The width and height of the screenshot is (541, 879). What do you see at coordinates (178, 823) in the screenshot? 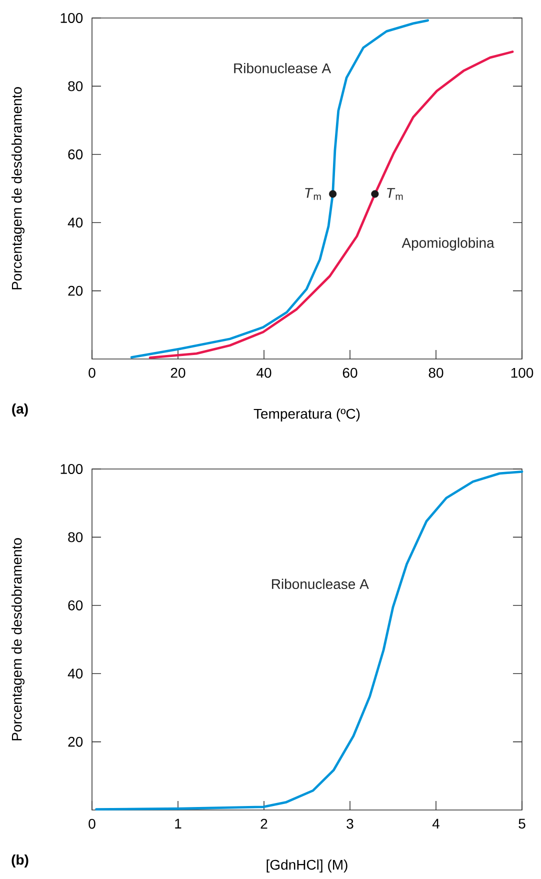
I see `x-tick-label: 1` at bounding box center [178, 823].